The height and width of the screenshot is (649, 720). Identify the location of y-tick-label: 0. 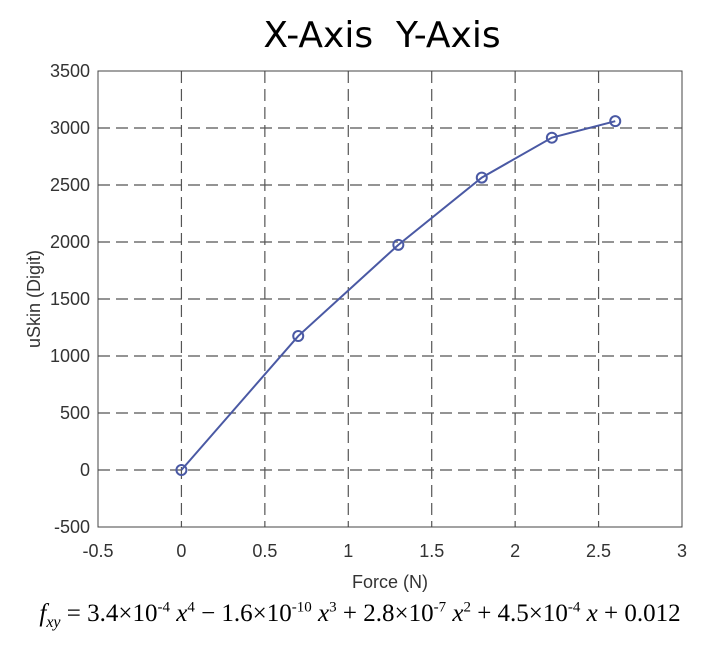
(85, 470).